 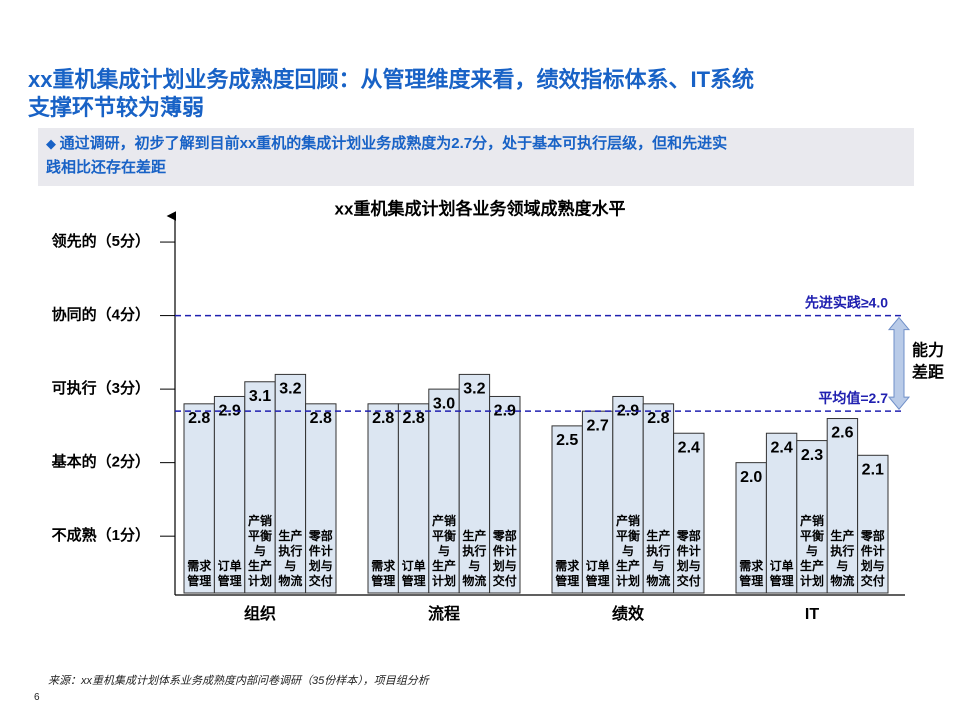 What do you see at coordinates (842, 433) in the screenshot?
I see `value-label: 2.6` at bounding box center [842, 433].